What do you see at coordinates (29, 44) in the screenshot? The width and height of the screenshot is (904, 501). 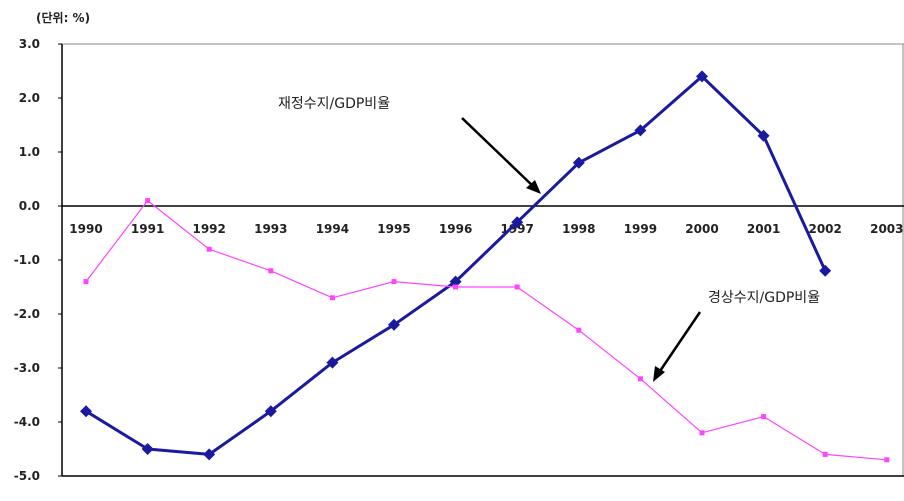 I see `y-tick-label: 3.0` at bounding box center [29, 44].